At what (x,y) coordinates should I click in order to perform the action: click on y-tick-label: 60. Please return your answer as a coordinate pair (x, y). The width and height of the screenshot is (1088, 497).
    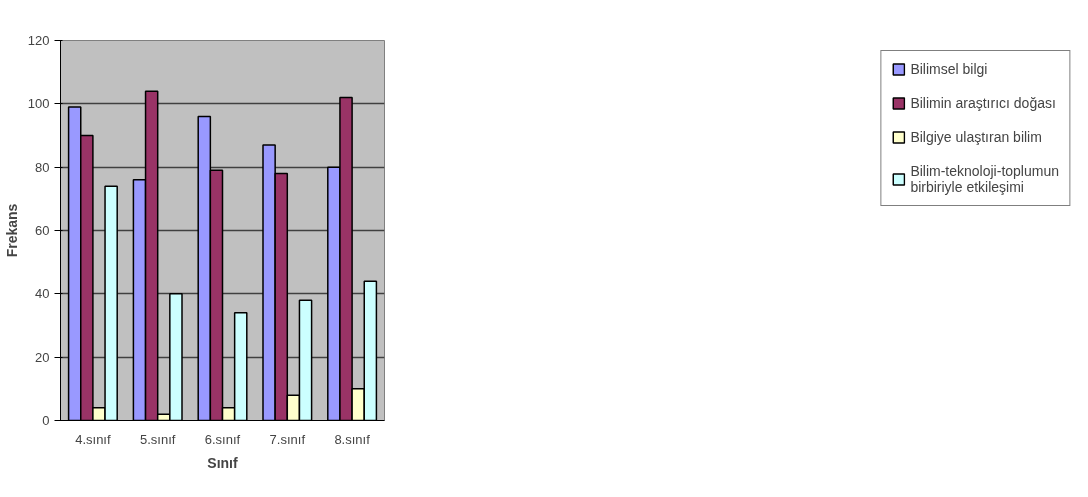
    Looking at the image, I should click on (42, 230).